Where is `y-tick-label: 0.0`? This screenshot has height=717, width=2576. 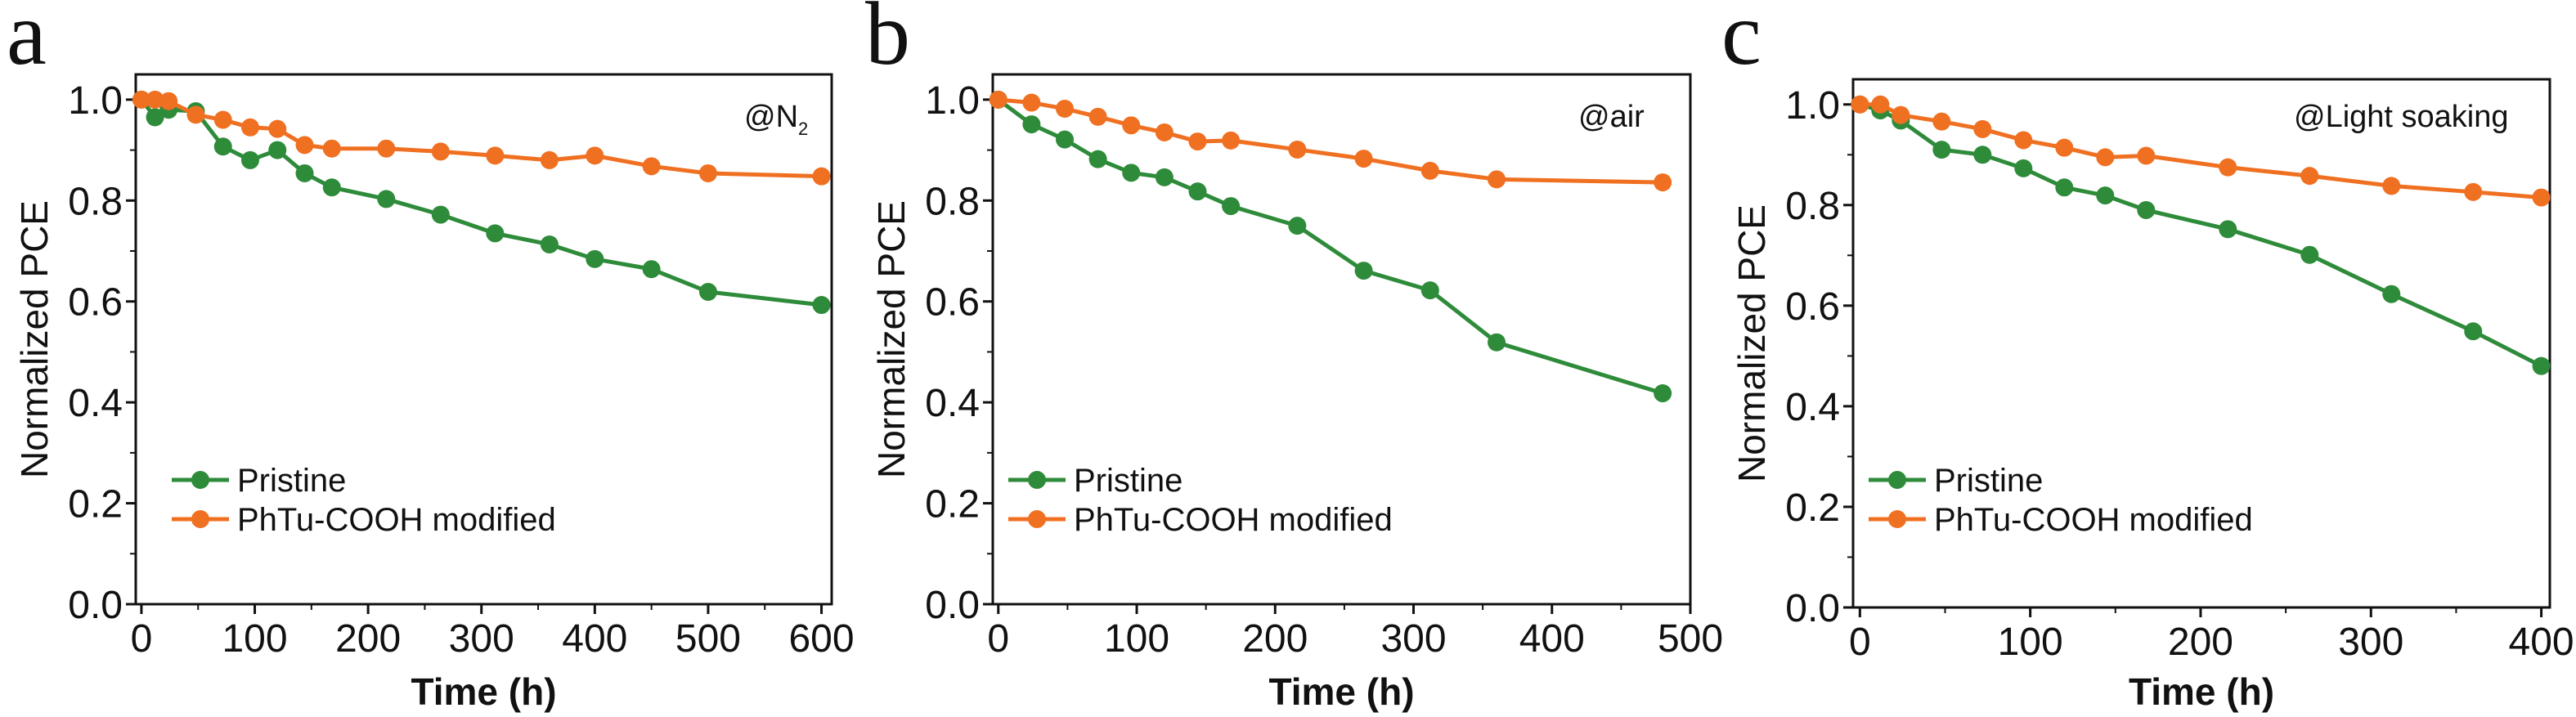 y-tick-label: 0.0 is located at coordinates (1812, 608).